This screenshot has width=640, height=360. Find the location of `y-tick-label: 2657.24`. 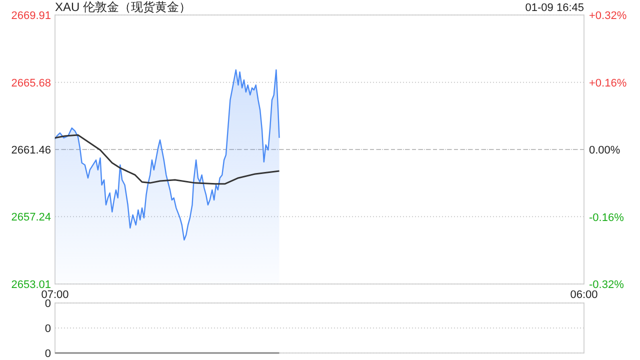

y-tick-label: 2657.24 is located at coordinates (31, 218).